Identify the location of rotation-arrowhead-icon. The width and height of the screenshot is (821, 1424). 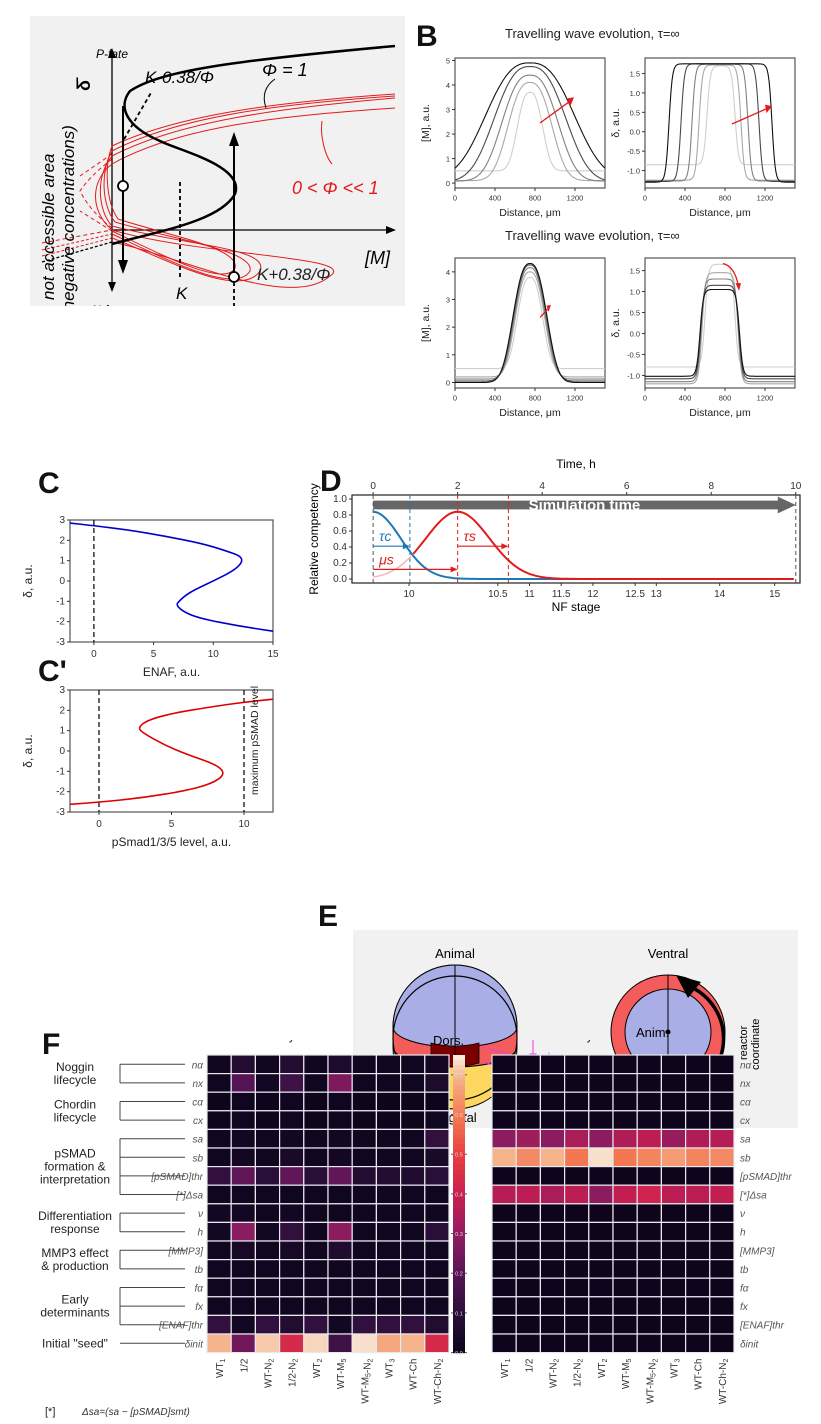
(688, 986).